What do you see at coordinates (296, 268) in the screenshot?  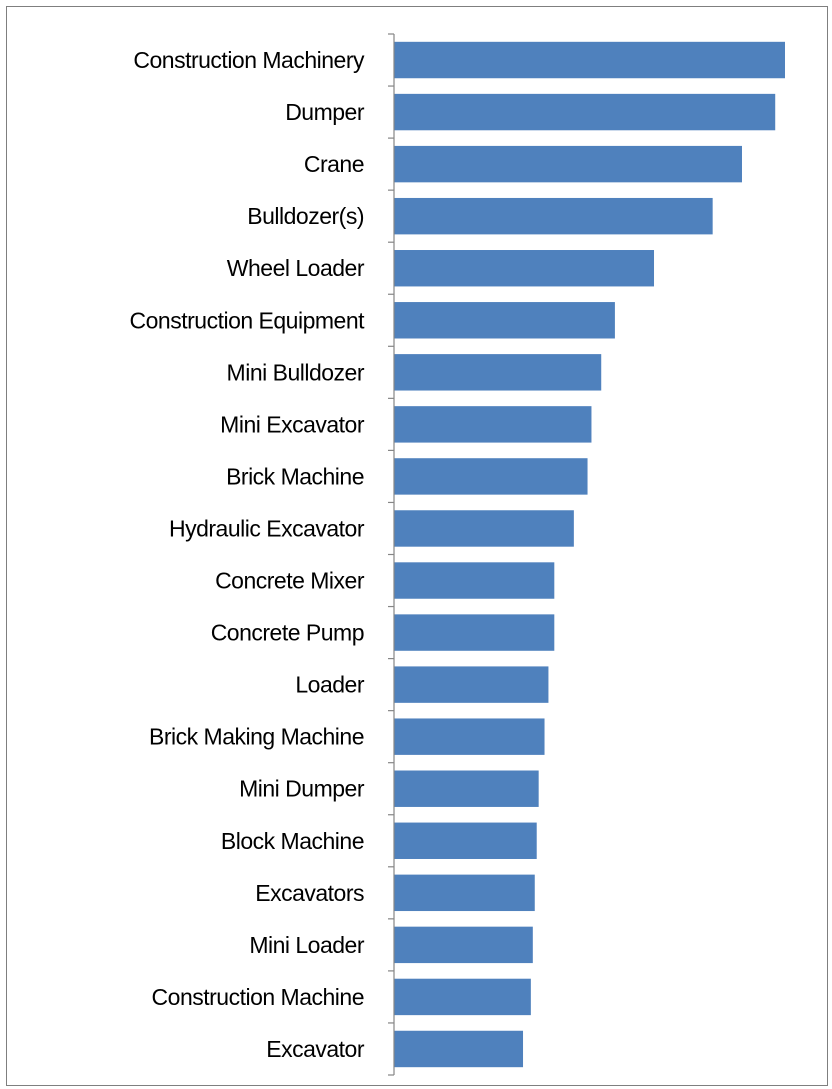 I see `category-tick-label: Wheel Loader` at bounding box center [296, 268].